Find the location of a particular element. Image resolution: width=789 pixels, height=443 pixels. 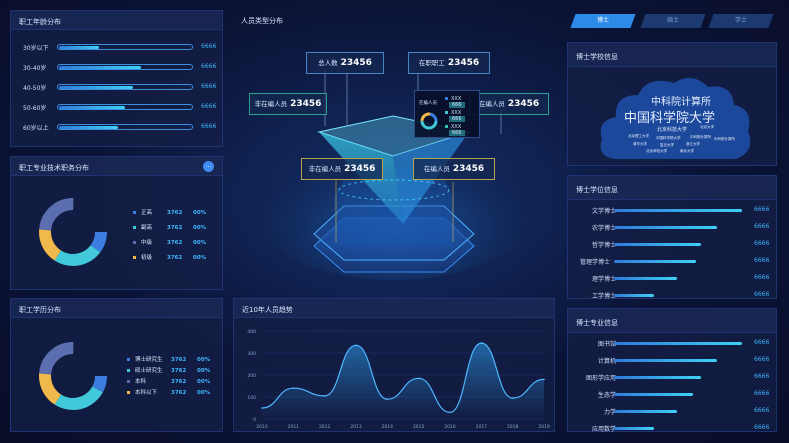

x-tick-label: 2014 is located at coordinates (388, 427).